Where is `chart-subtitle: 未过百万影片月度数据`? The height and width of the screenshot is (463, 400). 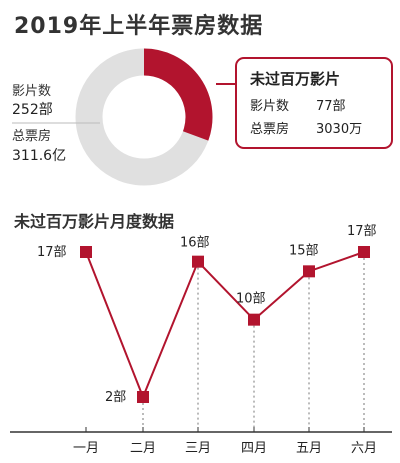 chart-subtitle: 未过百万影片月度数据 is located at coordinates (94, 221).